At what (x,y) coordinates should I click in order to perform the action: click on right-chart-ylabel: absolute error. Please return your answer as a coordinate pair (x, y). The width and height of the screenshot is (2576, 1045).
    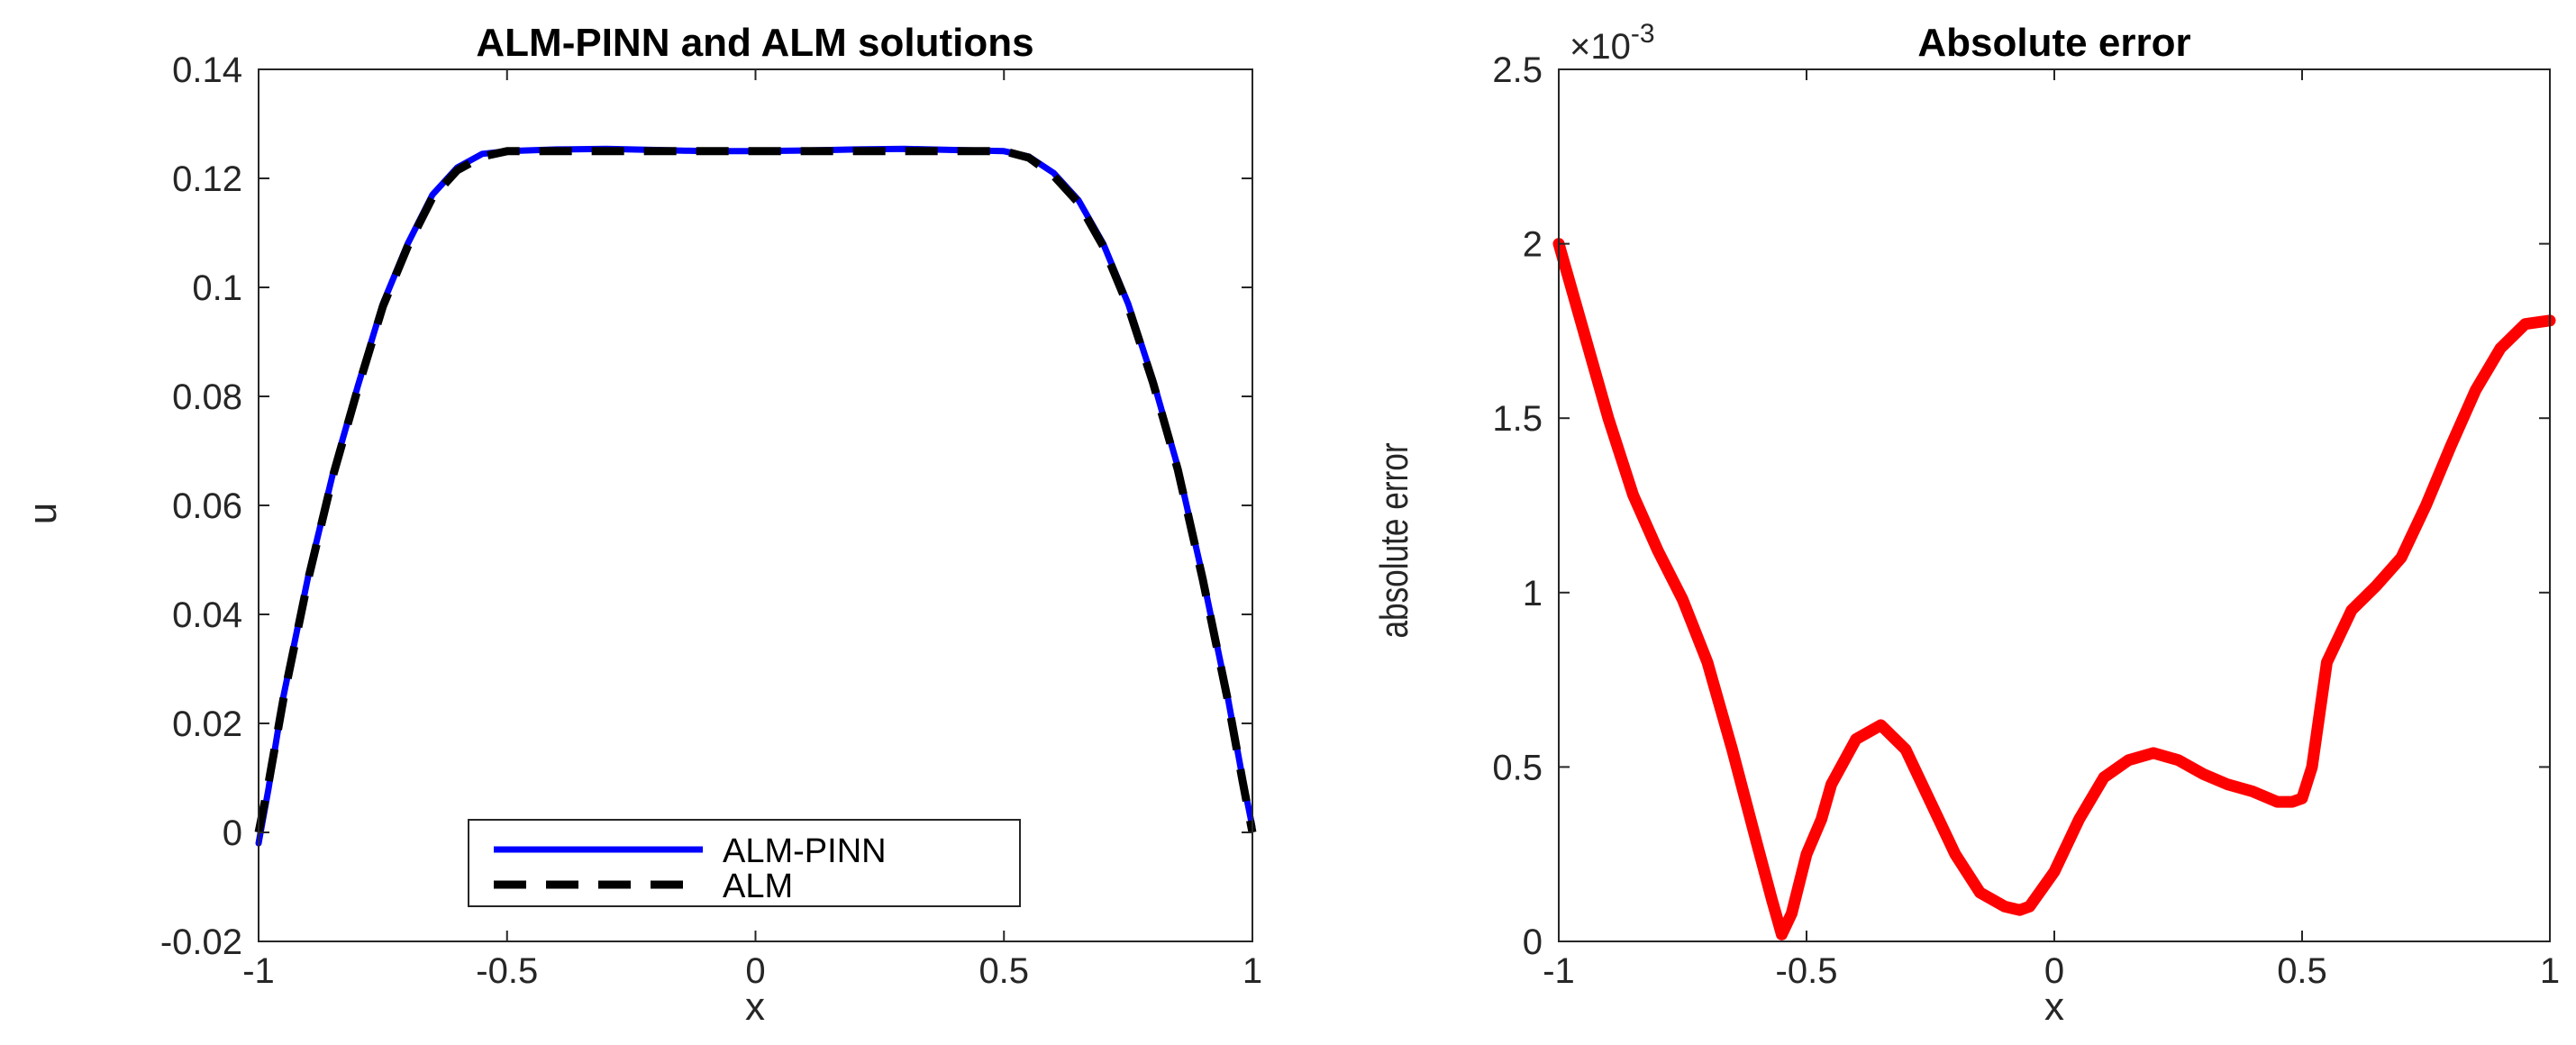
    Looking at the image, I should click on (1394, 540).